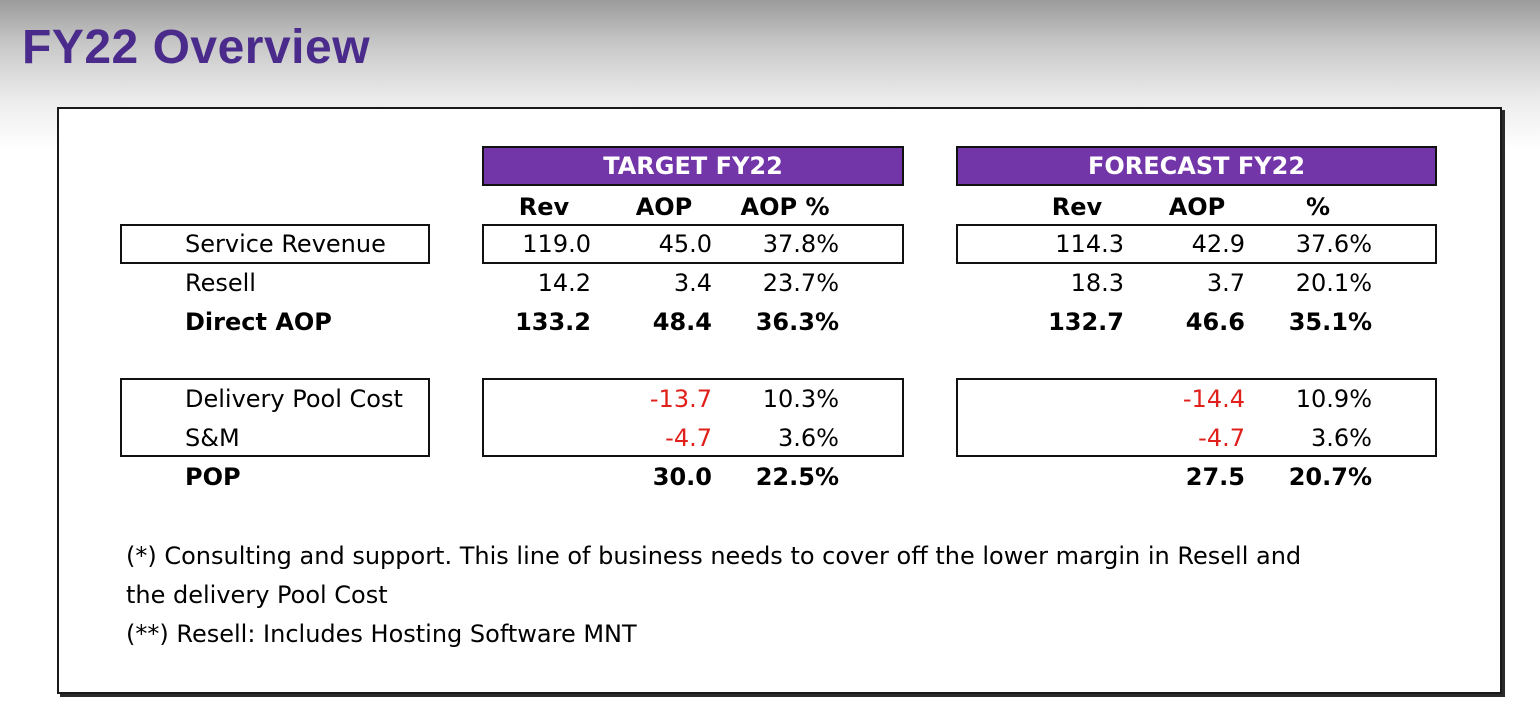 This screenshot has height=702, width=1540. Describe the element at coordinates (1218, 244) in the screenshot. I see `forecast-aop-value: 42.9` at that location.